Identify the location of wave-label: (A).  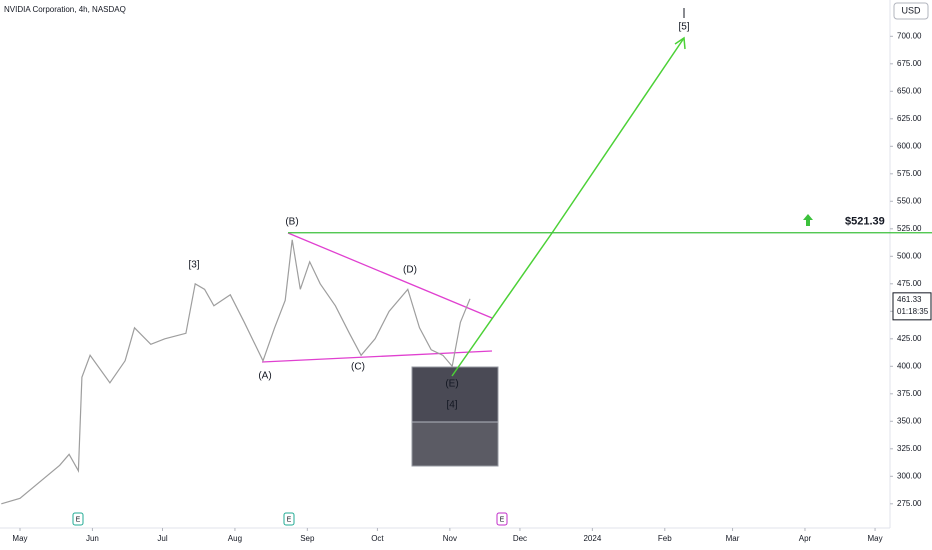
(264, 376).